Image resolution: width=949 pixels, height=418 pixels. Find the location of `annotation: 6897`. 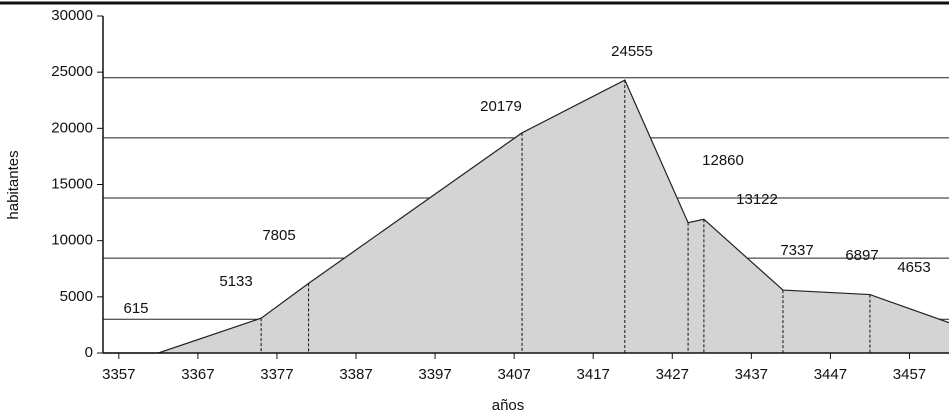

annotation: 6897 is located at coordinates (861, 255).